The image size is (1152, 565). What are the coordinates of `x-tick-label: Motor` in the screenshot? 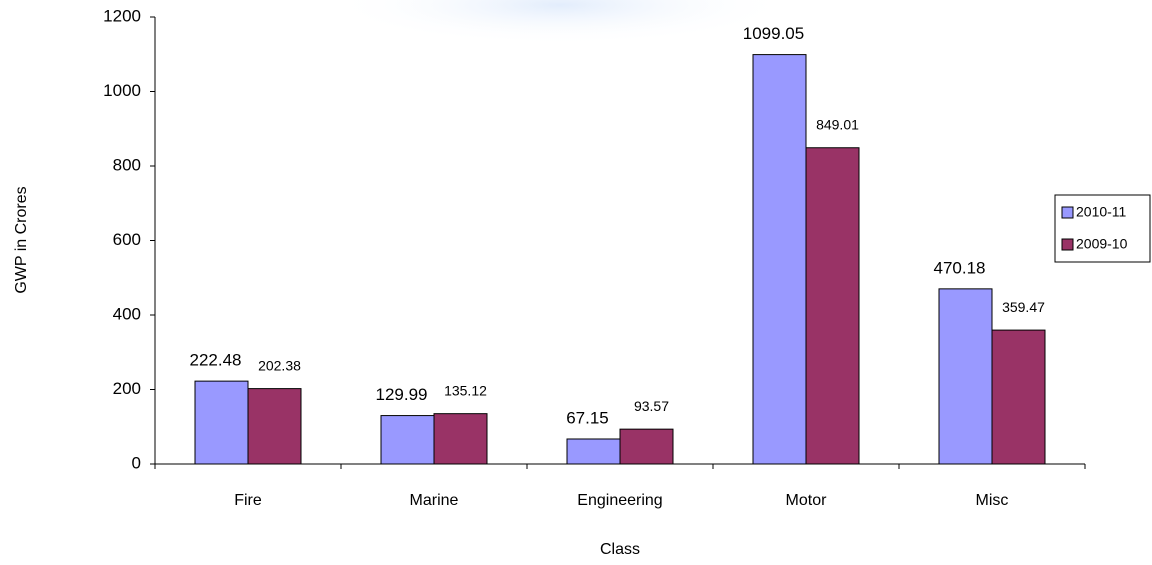 It's located at (807, 500).